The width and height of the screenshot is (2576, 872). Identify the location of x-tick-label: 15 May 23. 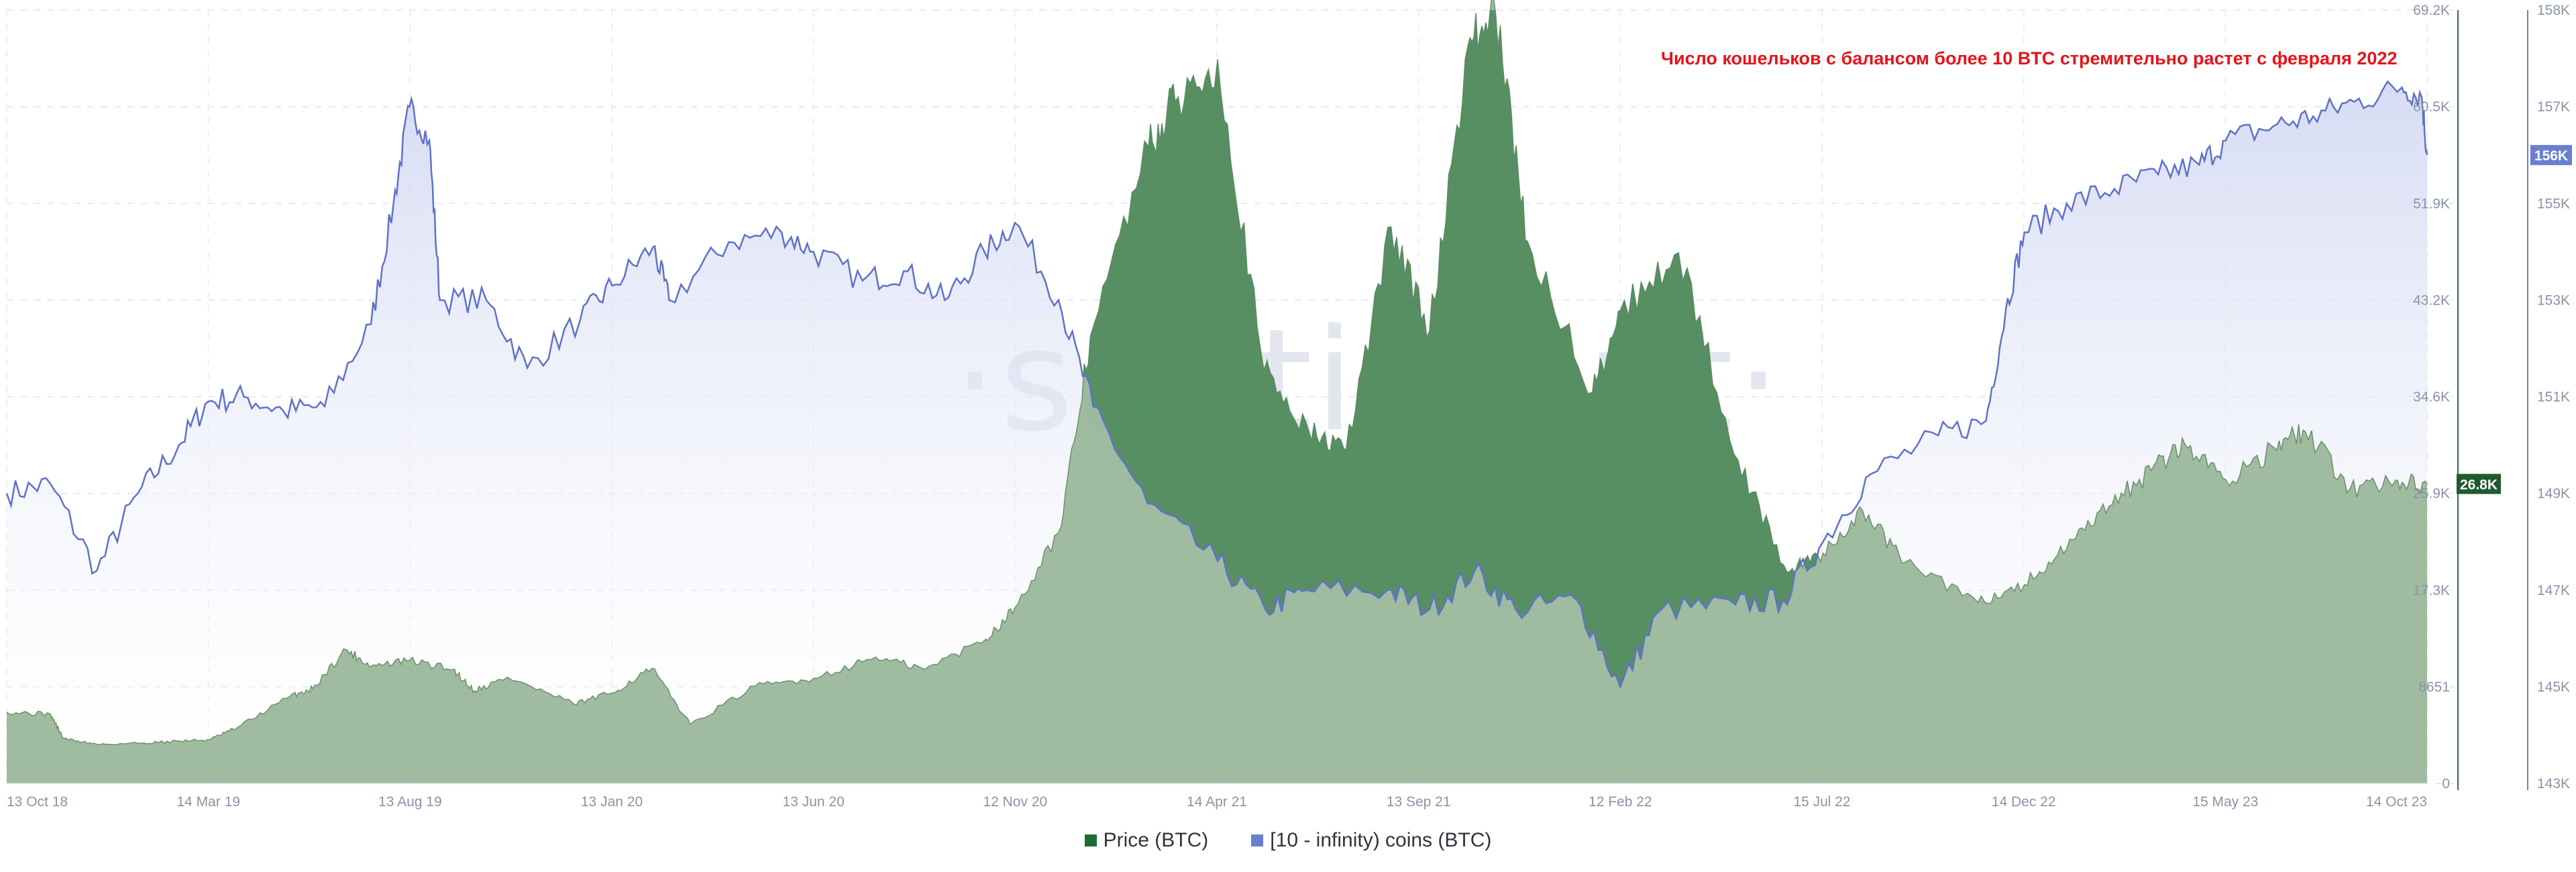
(2225, 802).